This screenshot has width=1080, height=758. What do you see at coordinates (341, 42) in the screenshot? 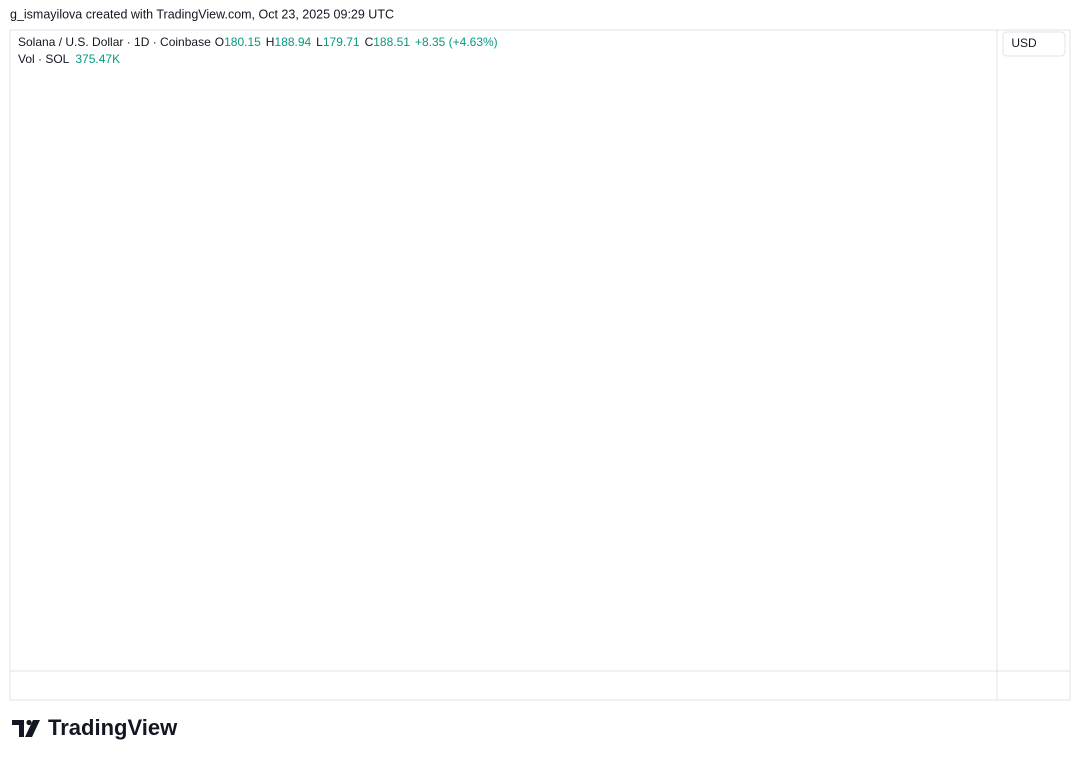
I see `ohlc-value: 179.71` at bounding box center [341, 42].